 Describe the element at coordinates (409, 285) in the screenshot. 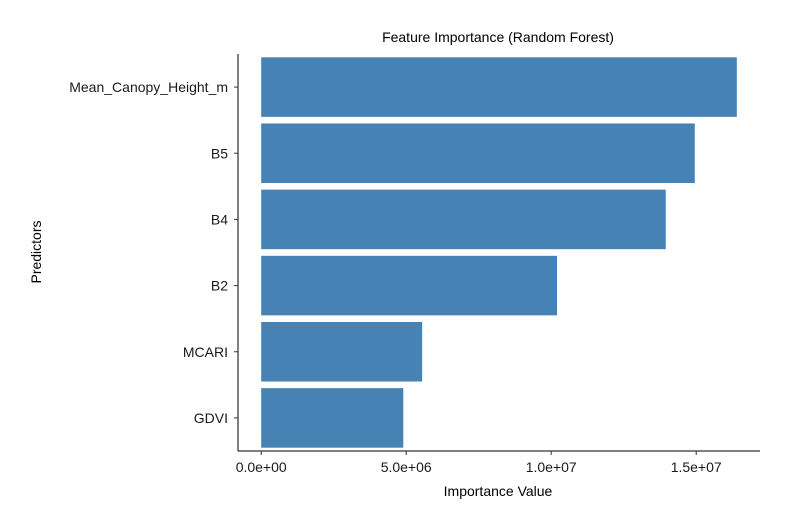

I see `bar-b2` at that location.